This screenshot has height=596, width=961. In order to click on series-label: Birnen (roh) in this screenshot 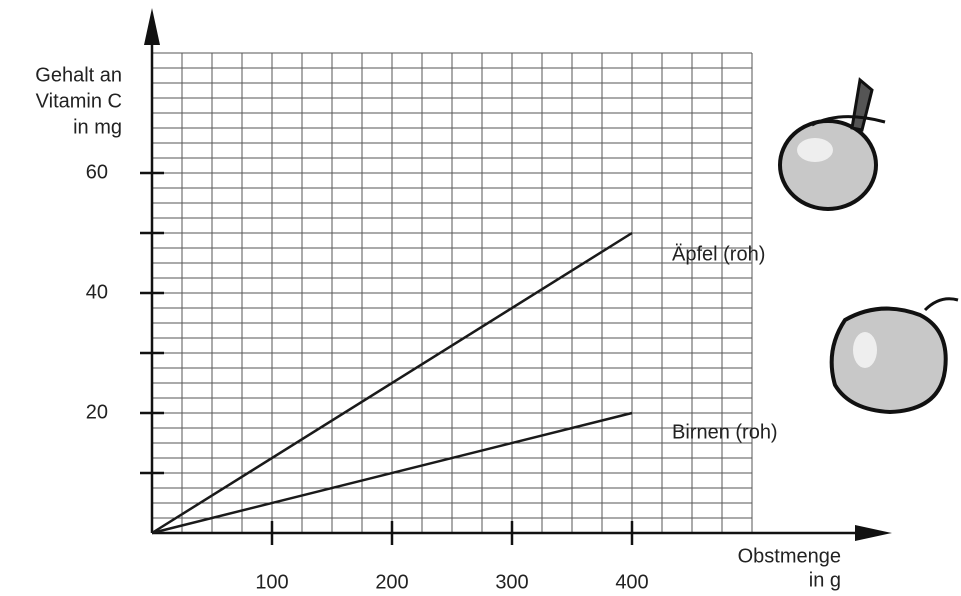, I will do `click(725, 432)`.